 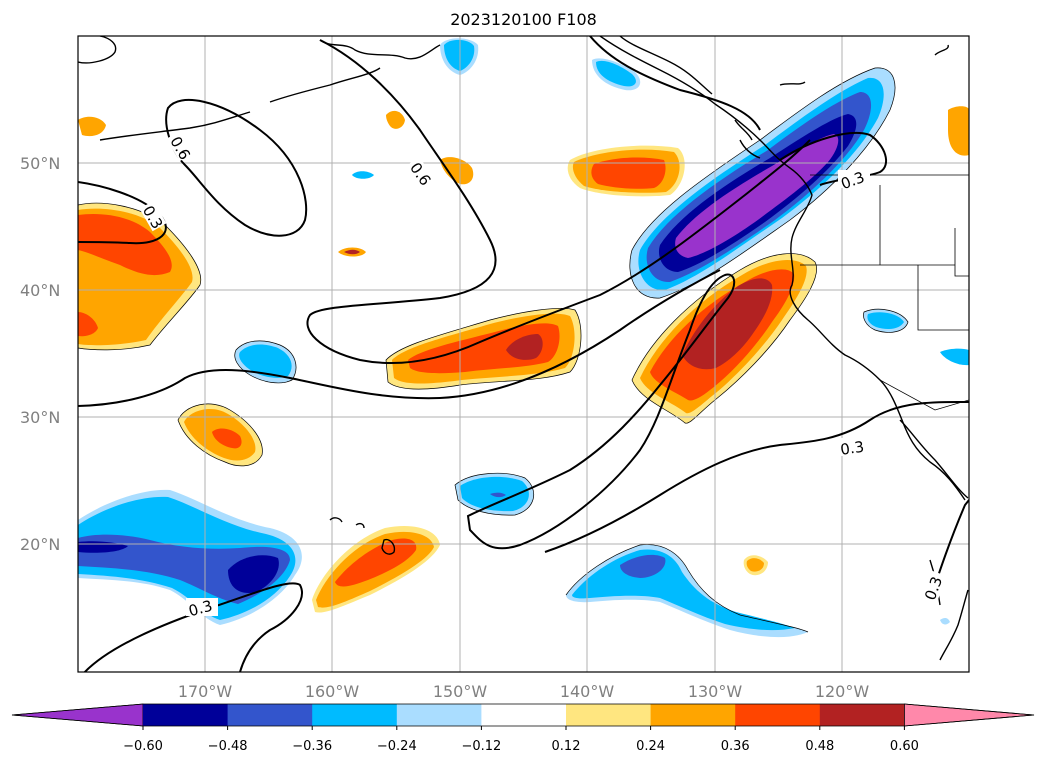 I want to click on colorbar-tick-label: 0.12, so click(x=566, y=746).